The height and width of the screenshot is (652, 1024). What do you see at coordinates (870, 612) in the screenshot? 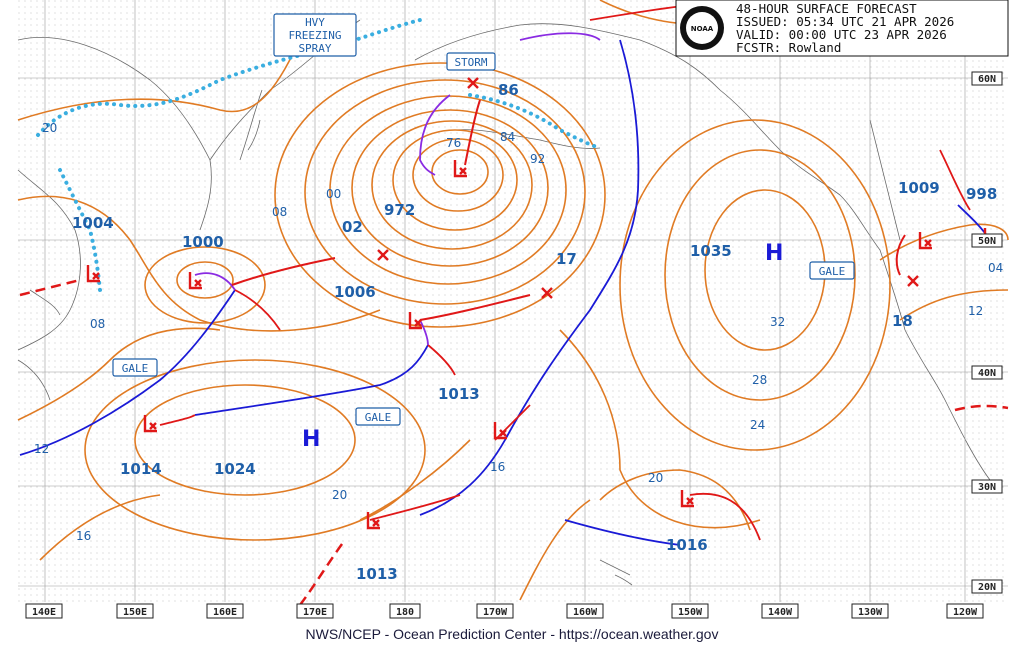
I see `longitude-label: 130W` at bounding box center [870, 612].